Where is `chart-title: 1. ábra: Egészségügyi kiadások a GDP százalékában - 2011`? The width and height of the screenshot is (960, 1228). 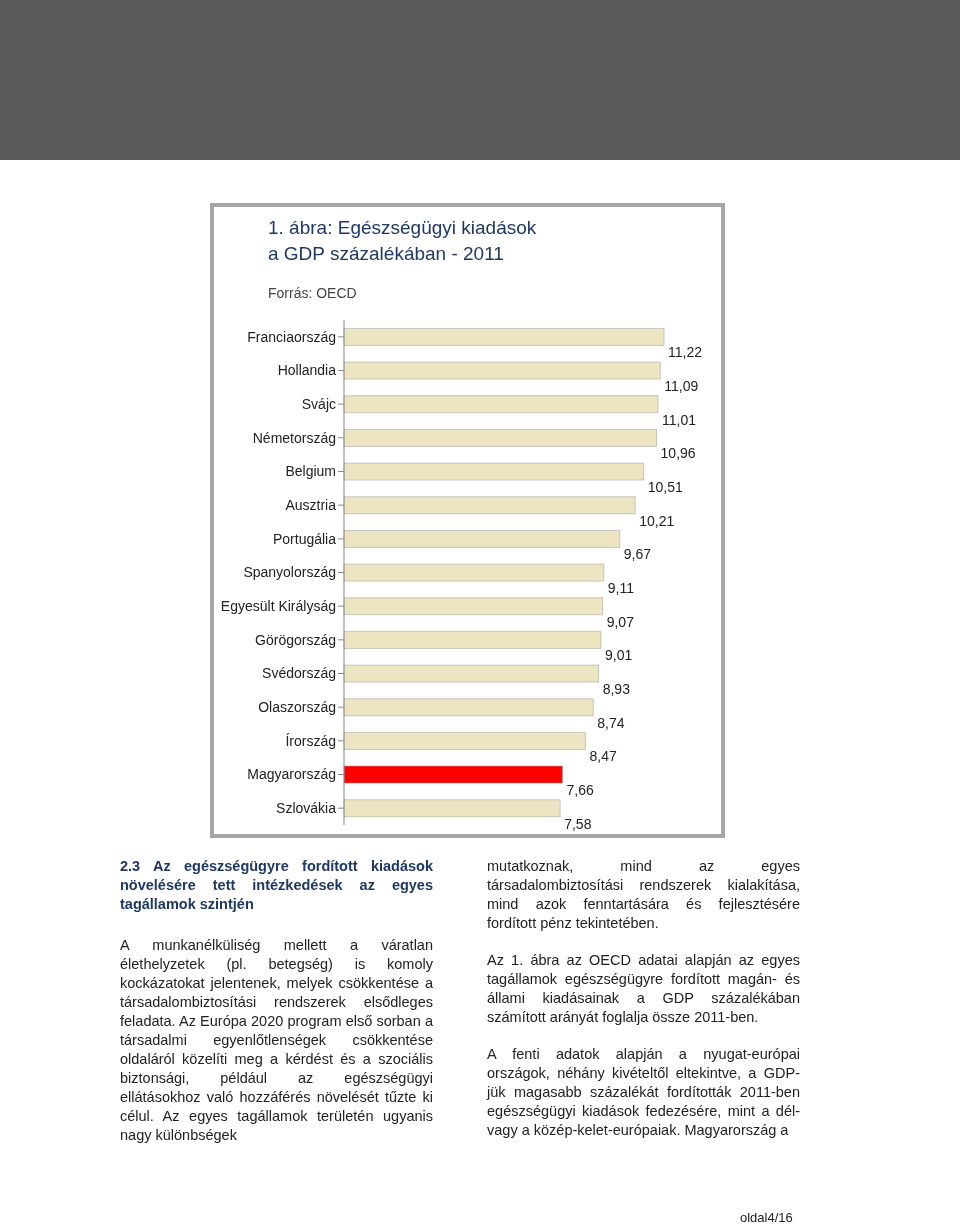 chart-title: 1. ábra: Egészségügyi kiadások a GDP százalékában - 2011 is located at coordinates (402, 241).